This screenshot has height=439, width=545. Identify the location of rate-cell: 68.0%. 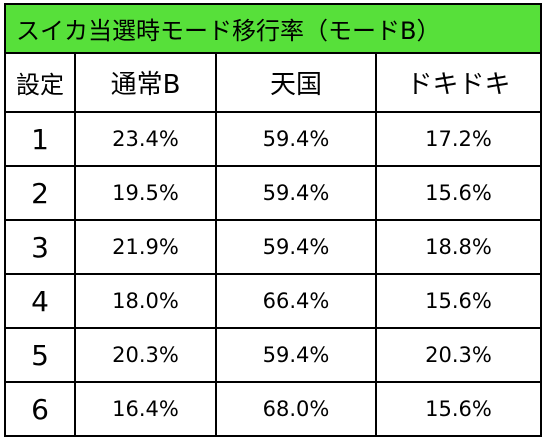
(296, 409).